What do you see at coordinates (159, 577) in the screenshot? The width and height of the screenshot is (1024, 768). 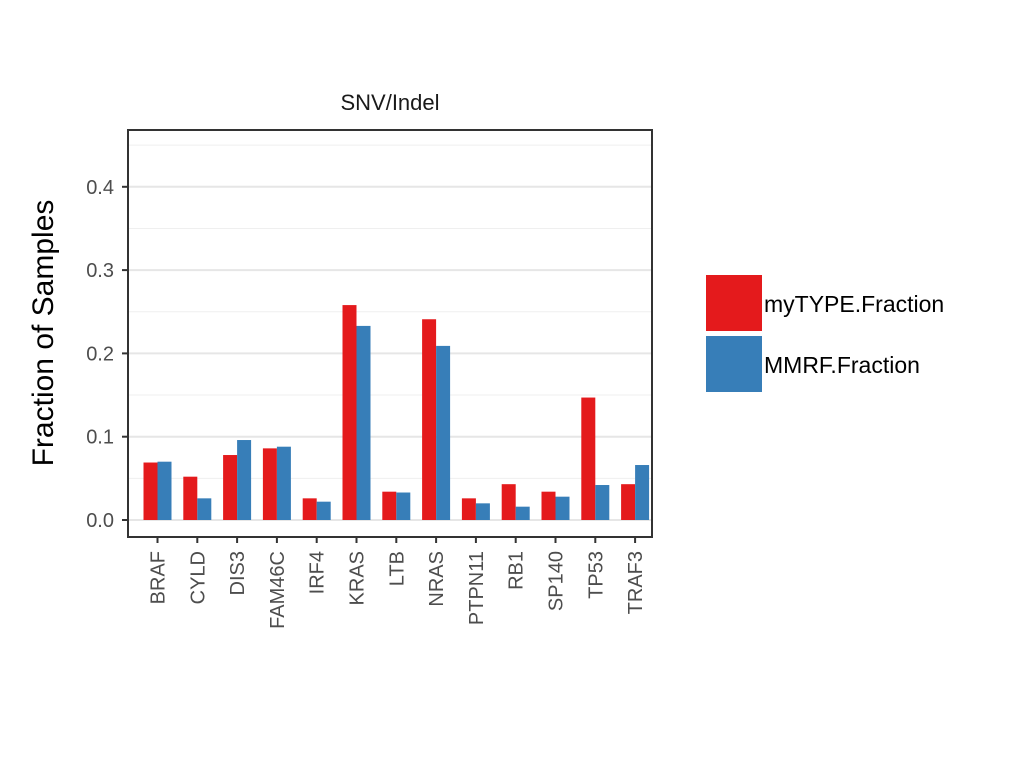 I see `x-tick-label-braf: BRAF` at bounding box center [159, 577].